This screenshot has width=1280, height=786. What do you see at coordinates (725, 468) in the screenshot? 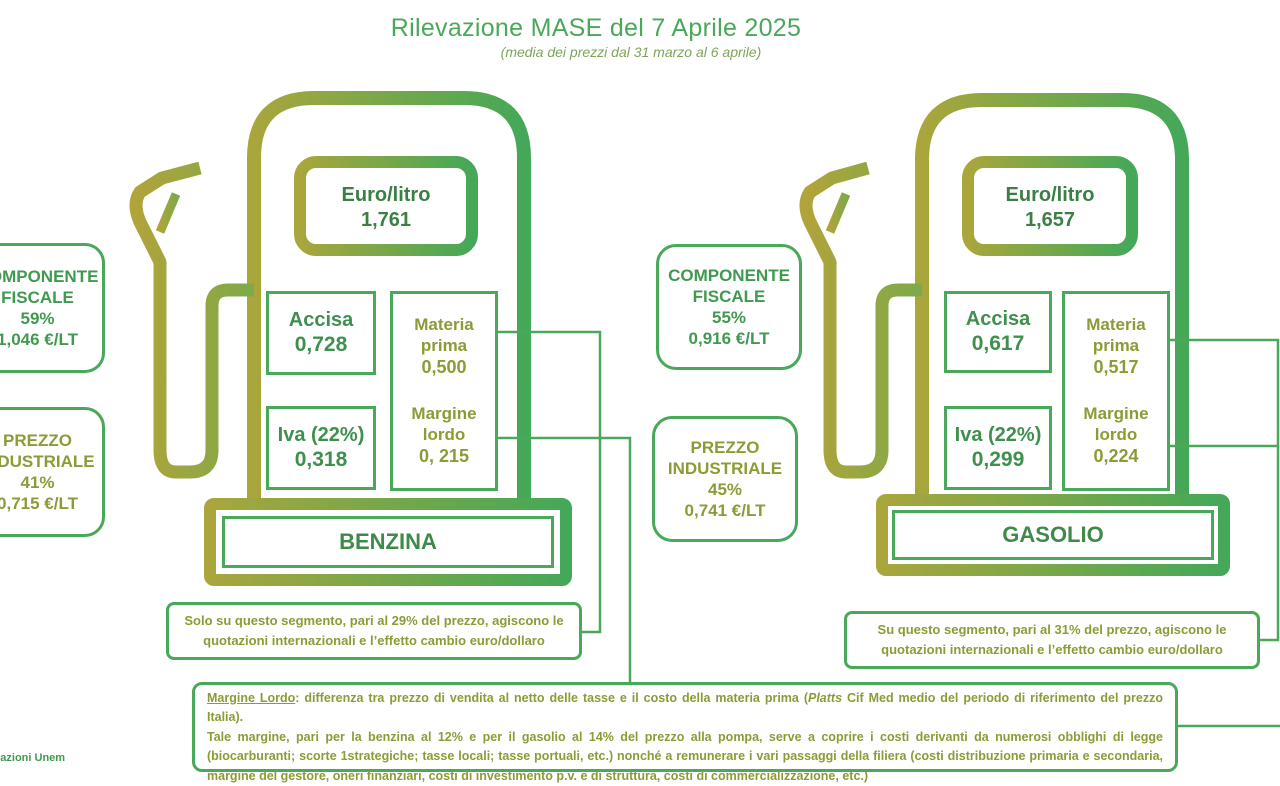
I see `gasolio-industriale-line2: INDUSTRIALE` at bounding box center [725, 468].